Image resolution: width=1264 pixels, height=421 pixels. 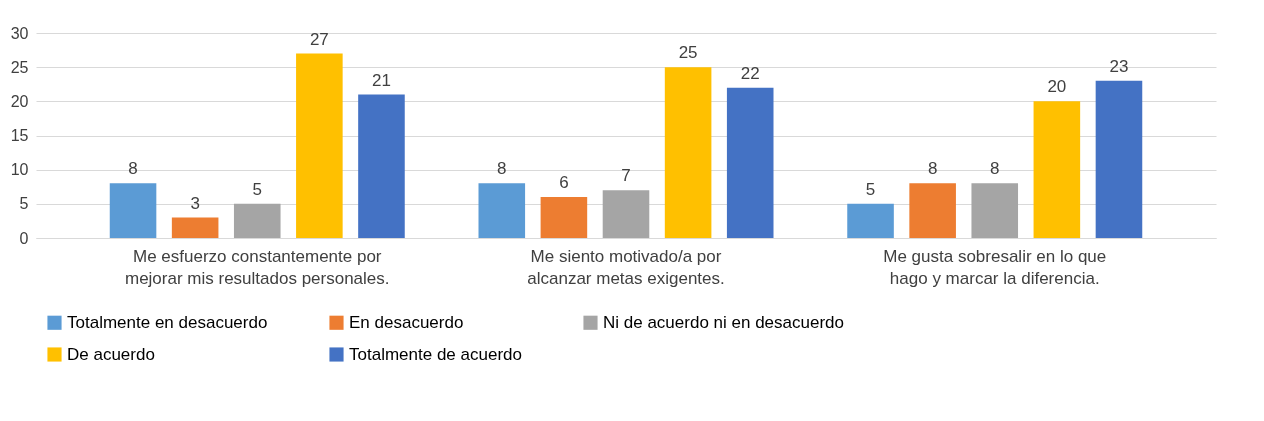 I want to click on data-label: 20, so click(x=1057, y=87).